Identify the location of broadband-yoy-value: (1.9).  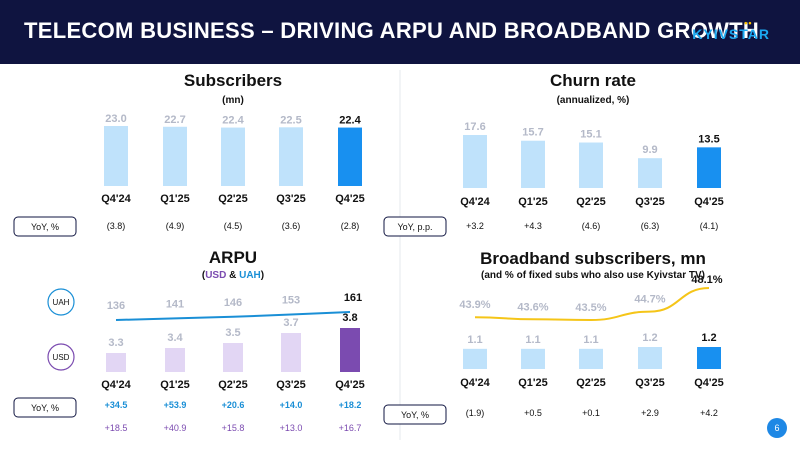
(475, 413).